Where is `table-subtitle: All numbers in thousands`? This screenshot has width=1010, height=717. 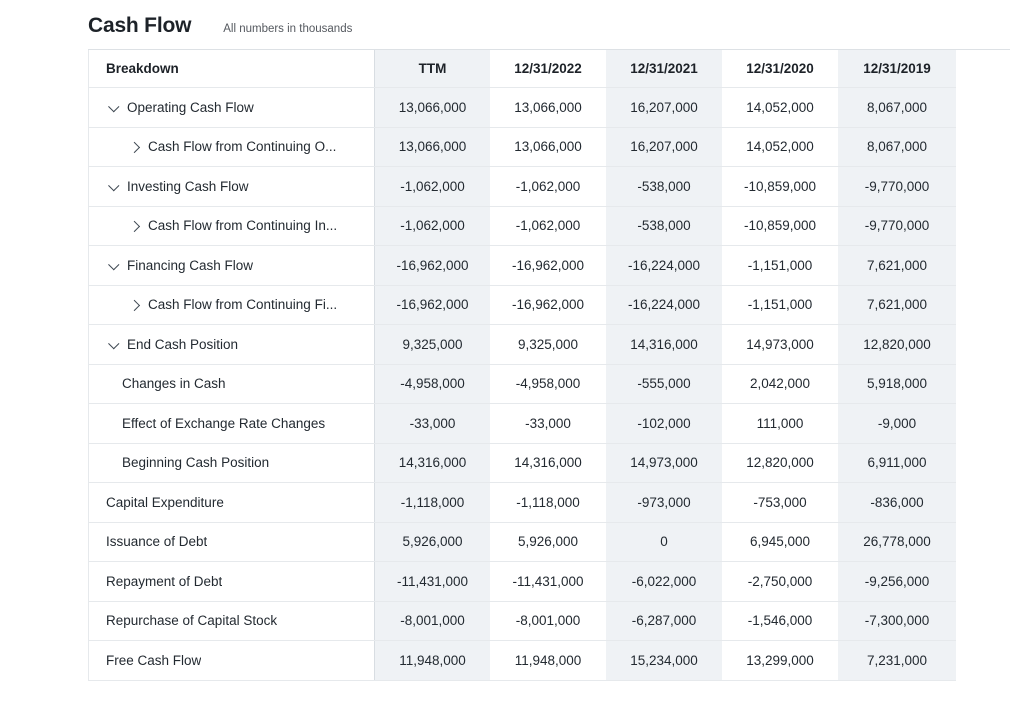
table-subtitle: All numbers in thousands is located at coordinates (288, 29).